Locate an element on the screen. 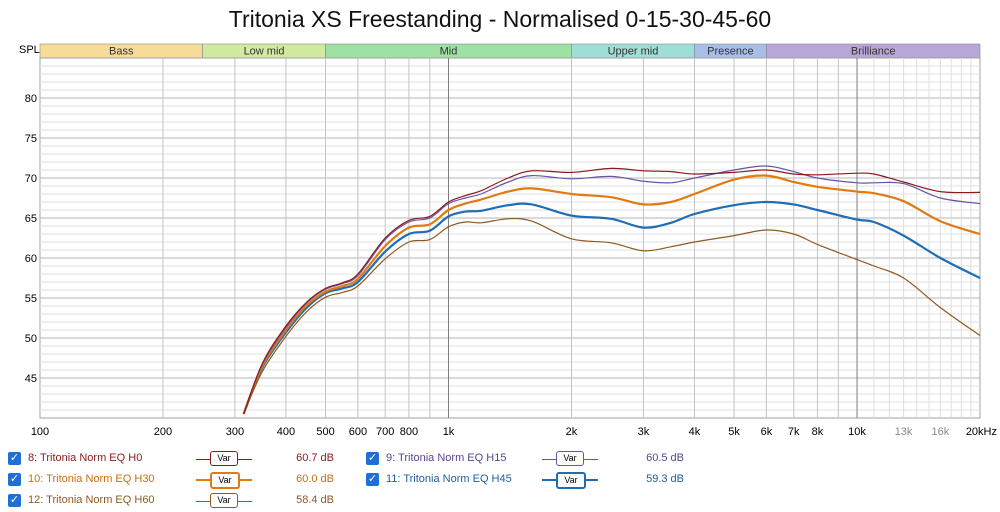  y-tick-label: 45 is located at coordinates (31, 379).